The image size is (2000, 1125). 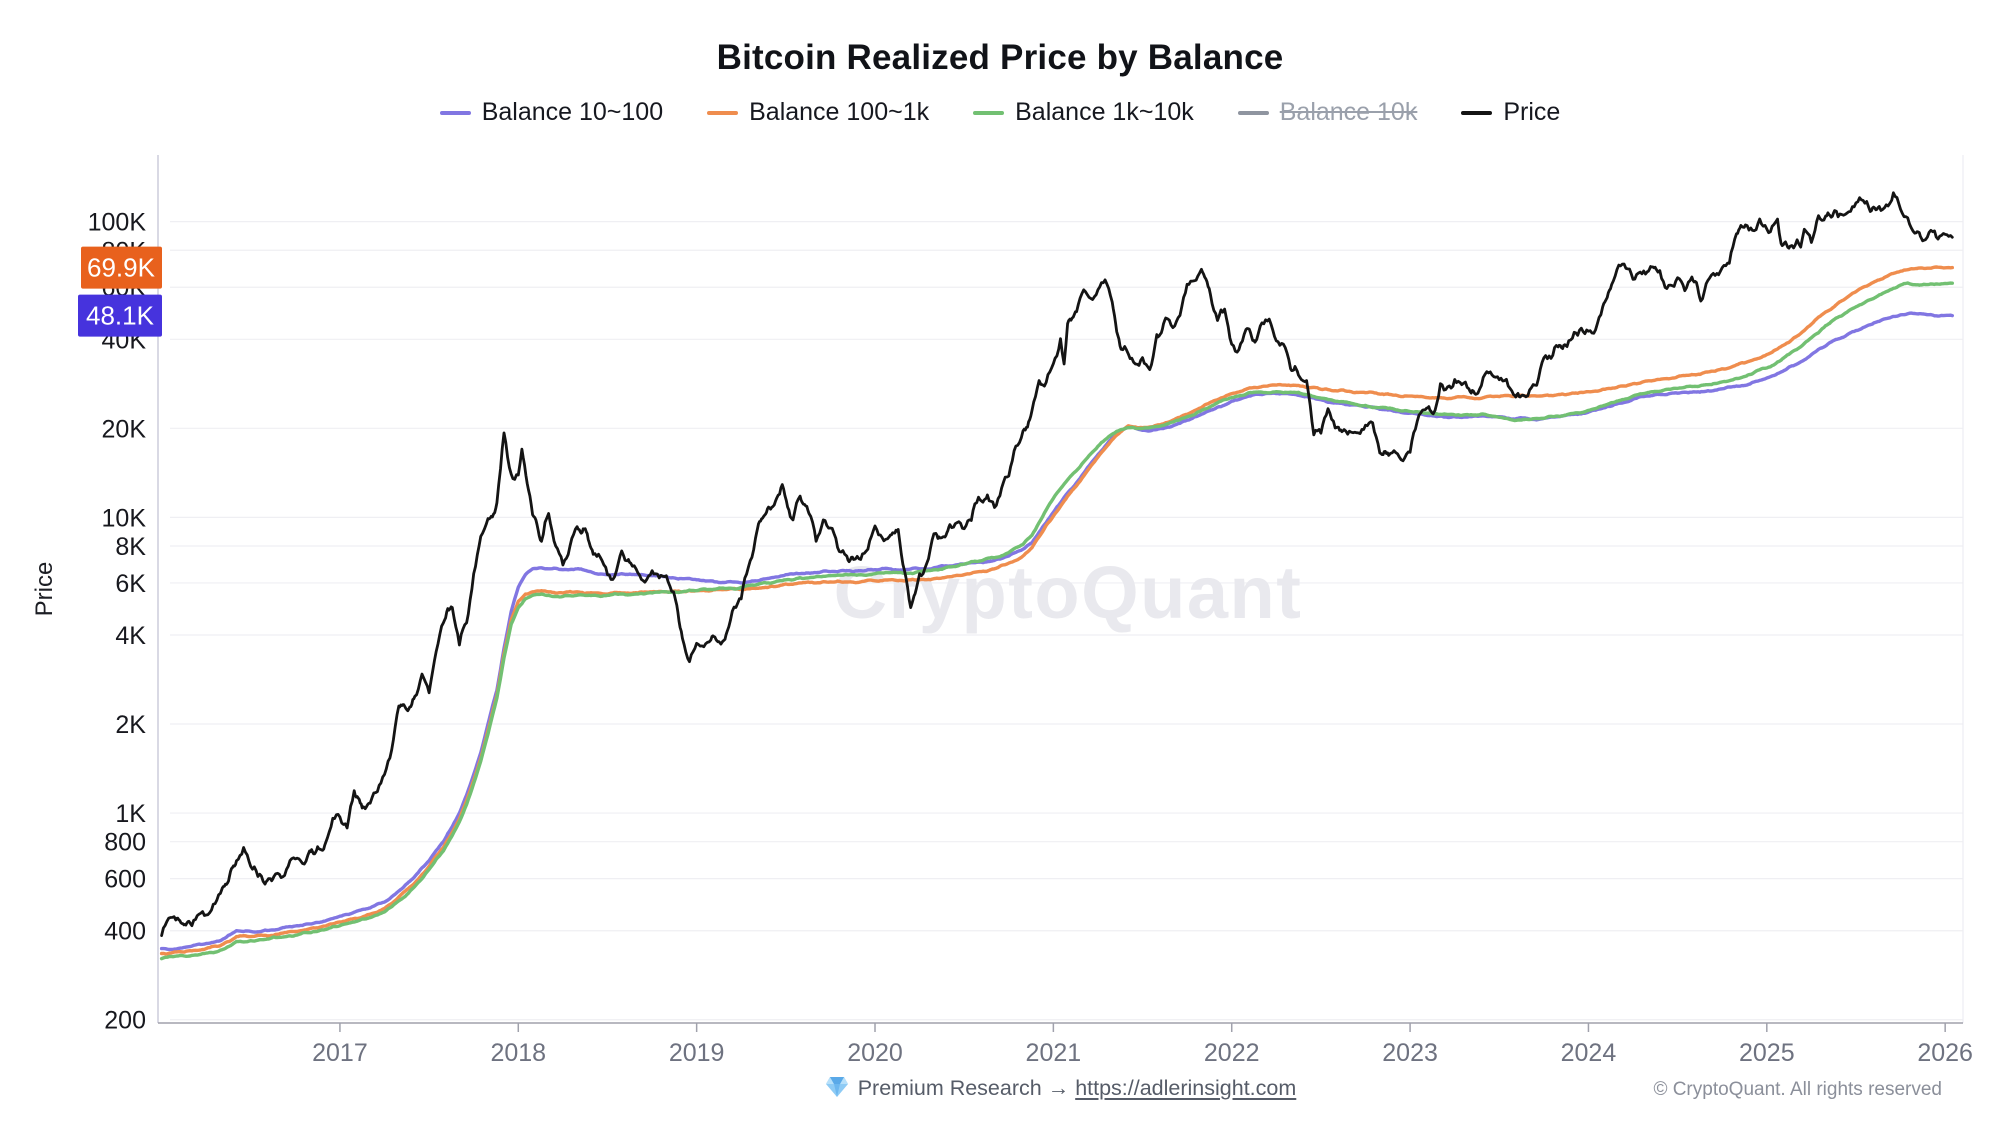 What do you see at coordinates (130, 636) in the screenshot?
I see `y-tick-label: 4K` at bounding box center [130, 636].